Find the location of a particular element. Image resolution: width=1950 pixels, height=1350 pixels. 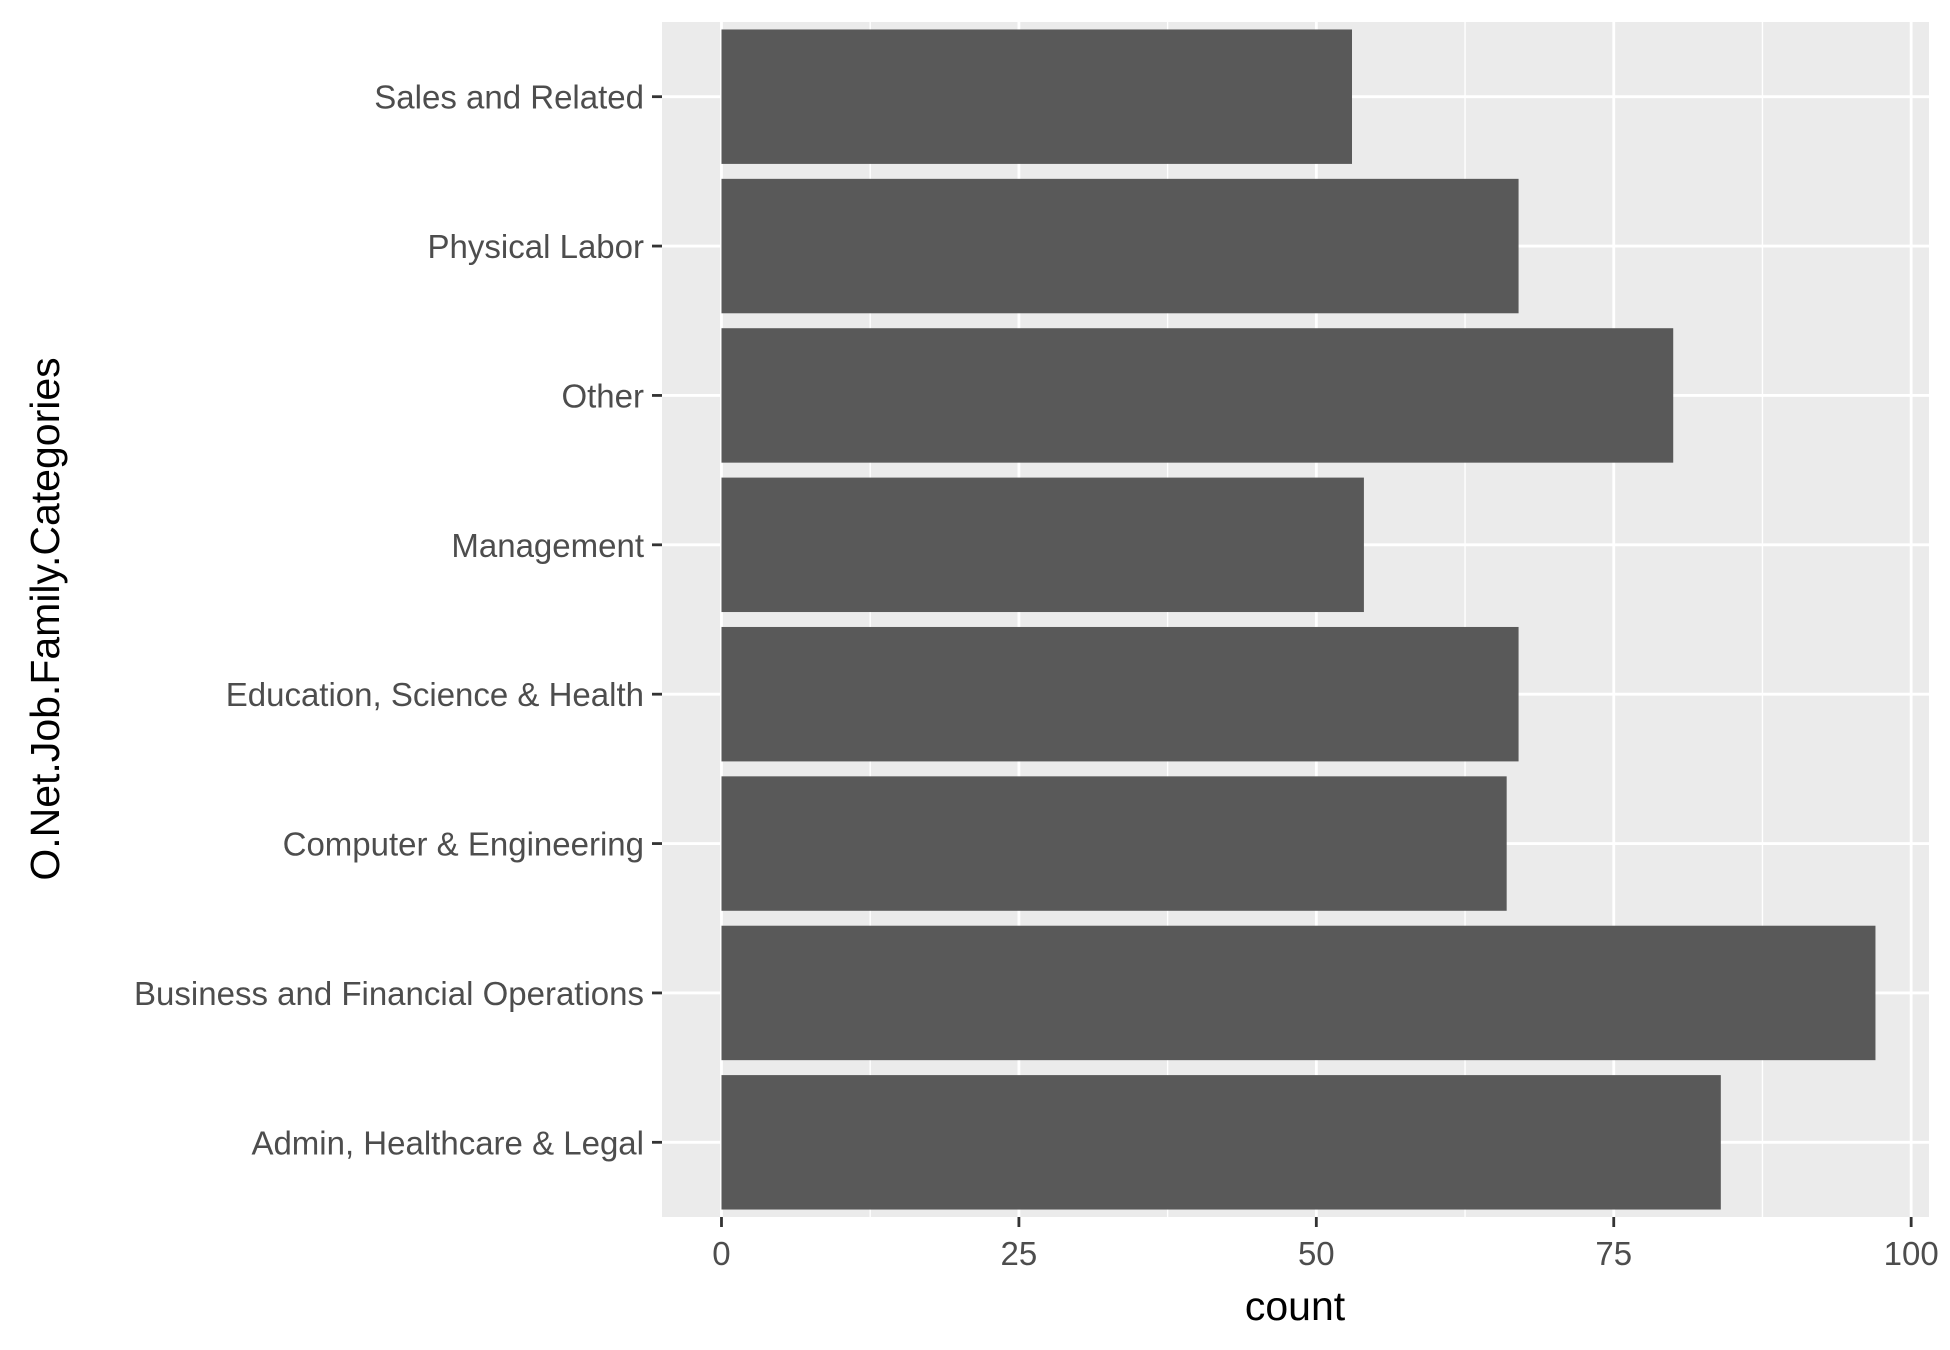

y-axis-title: O.Net.Job.Family.Categories is located at coordinates (45, 618).